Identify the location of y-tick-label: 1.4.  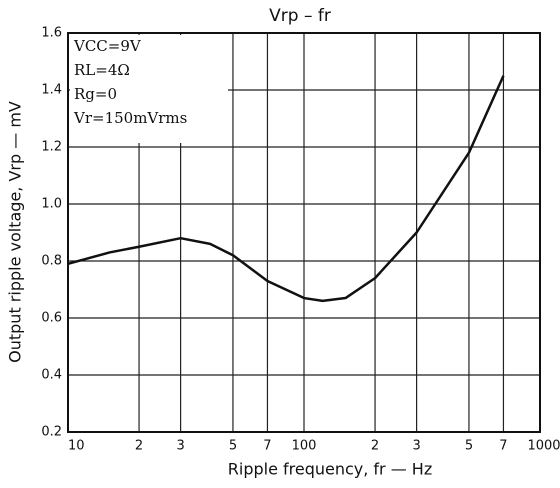
(51, 90).